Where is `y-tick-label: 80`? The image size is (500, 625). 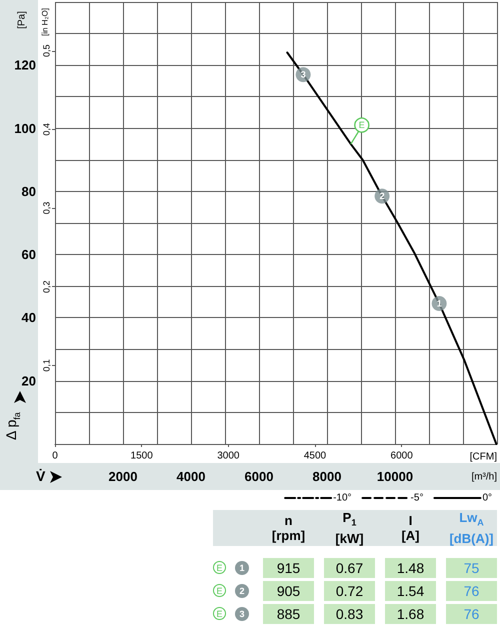 y-tick-label: 80 is located at coordinates (29, 191).